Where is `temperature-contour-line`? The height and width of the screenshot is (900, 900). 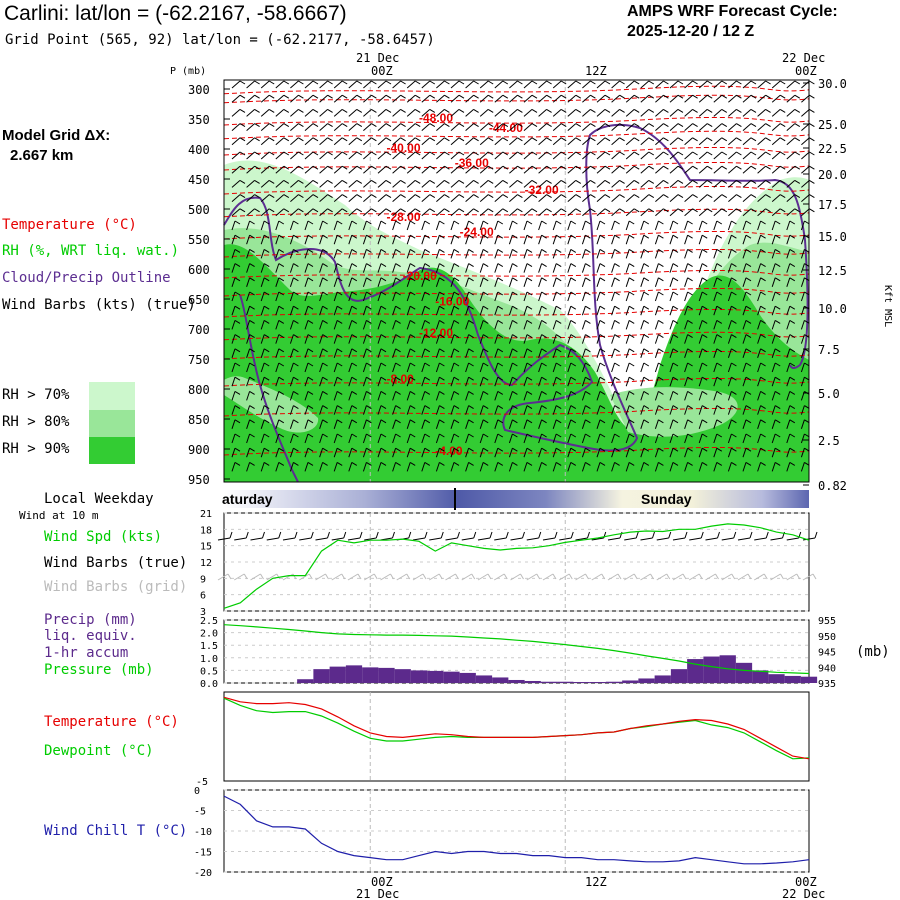 temperature-contour-line is located at coordinates (516, 190).